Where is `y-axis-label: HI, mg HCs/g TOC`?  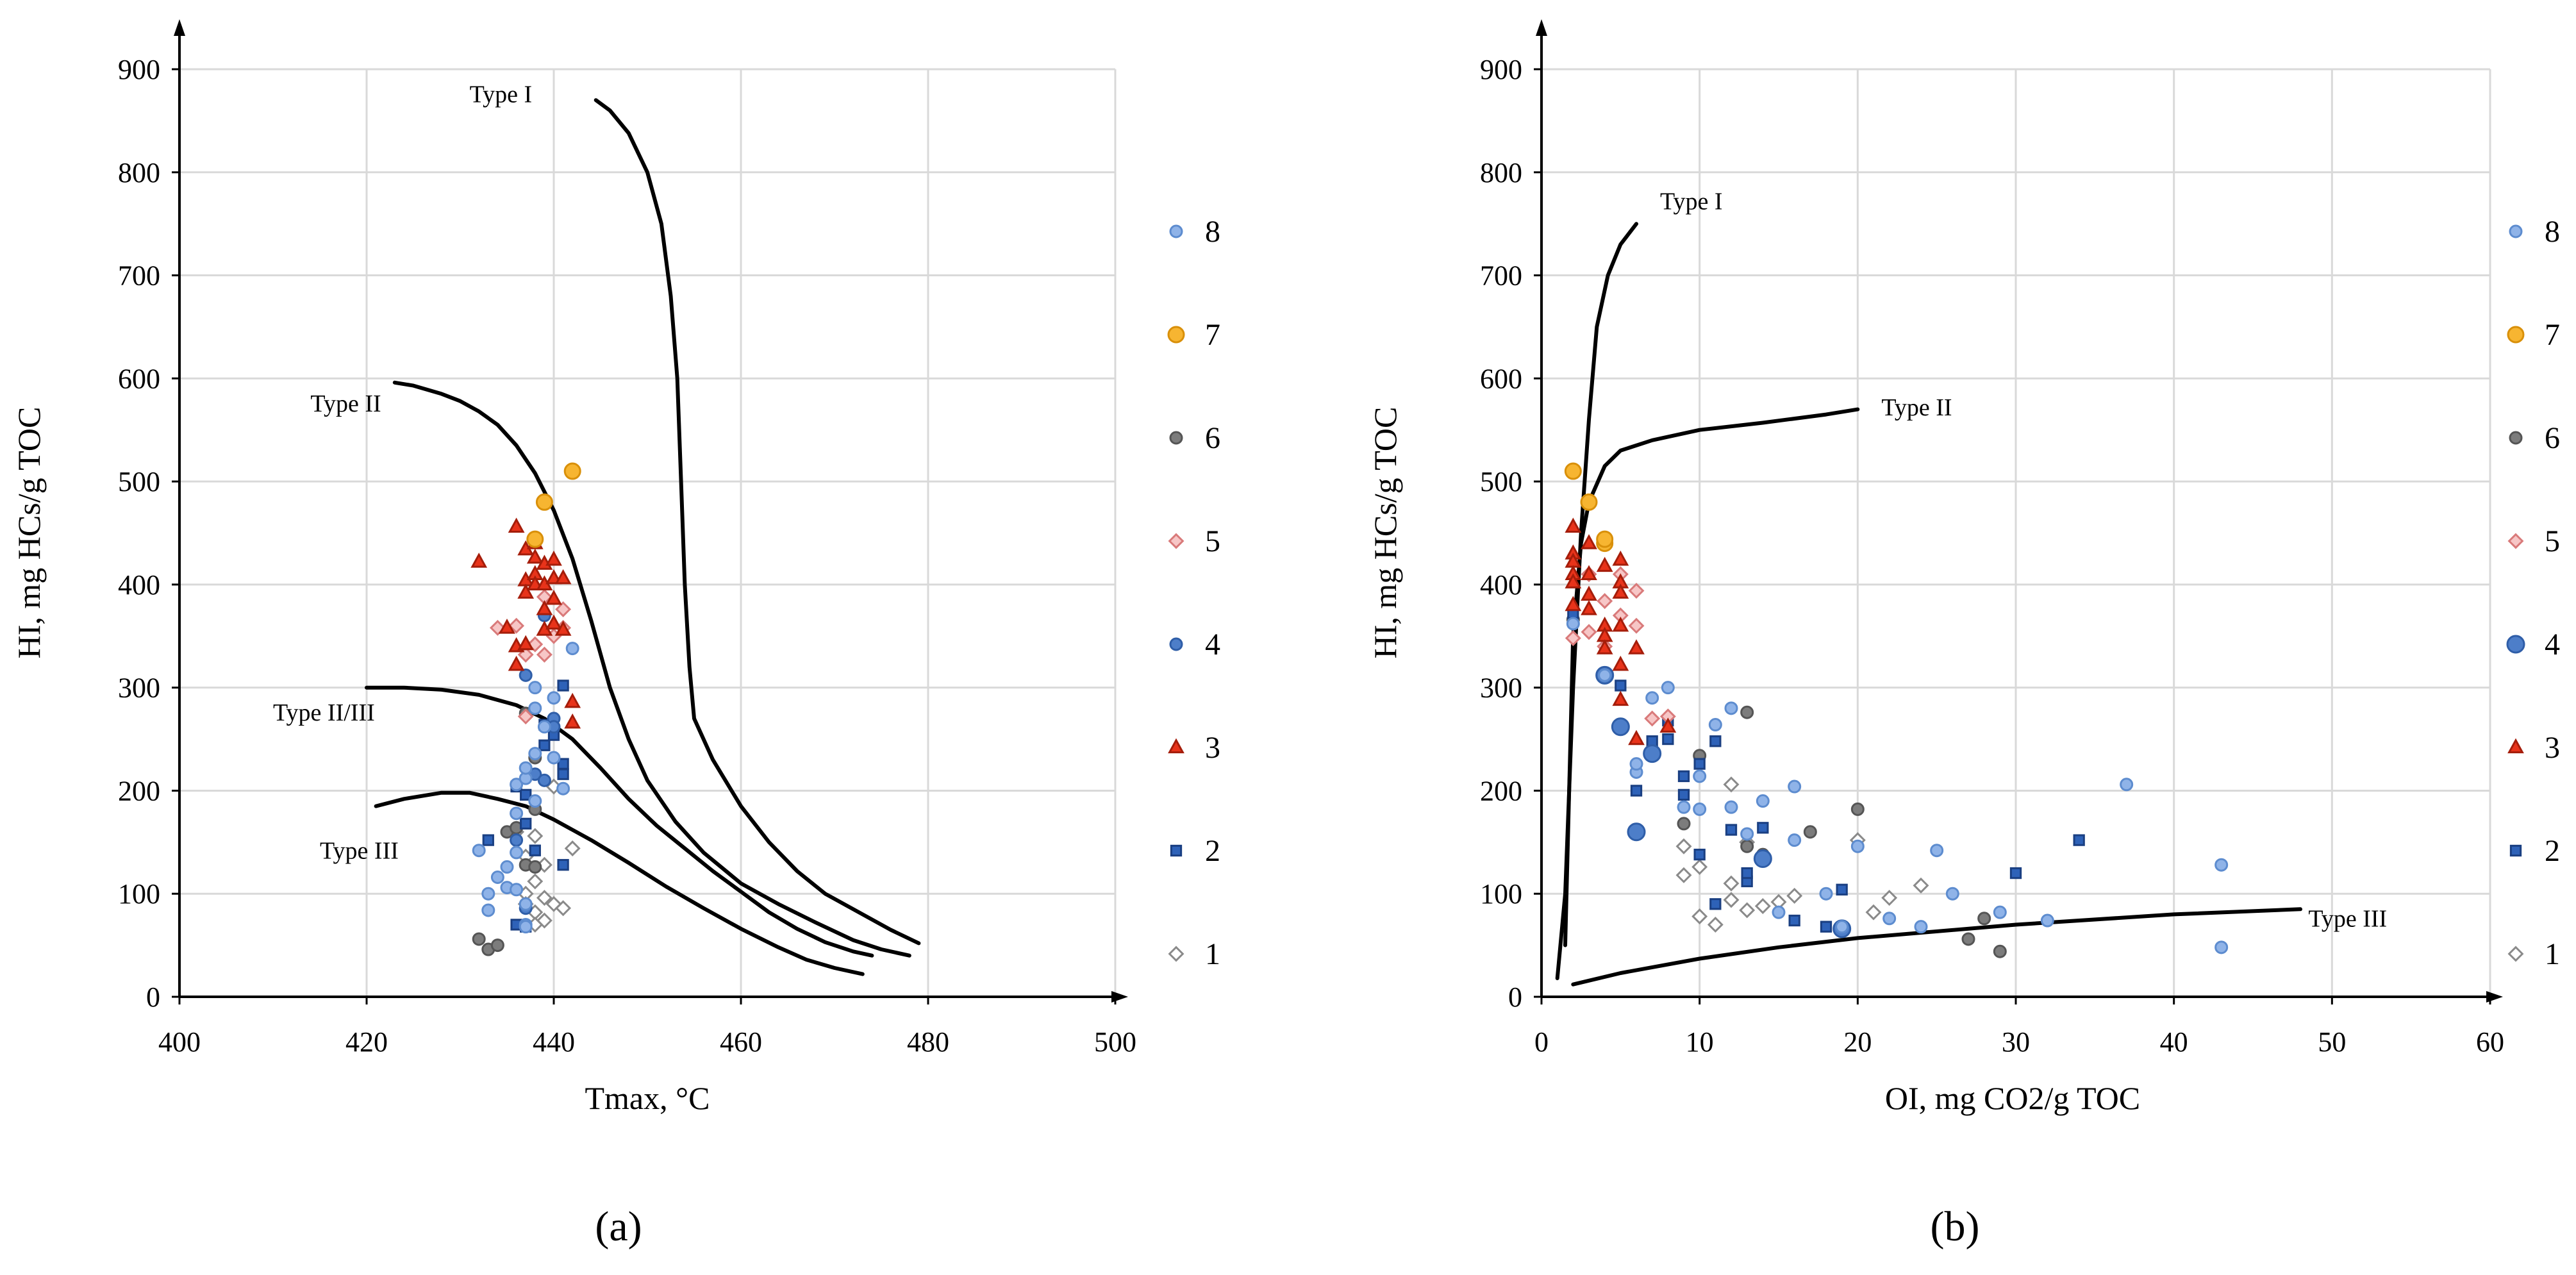 y-axis-label: HI, mg HCs/g TOC is located at coordinates (29, 533).